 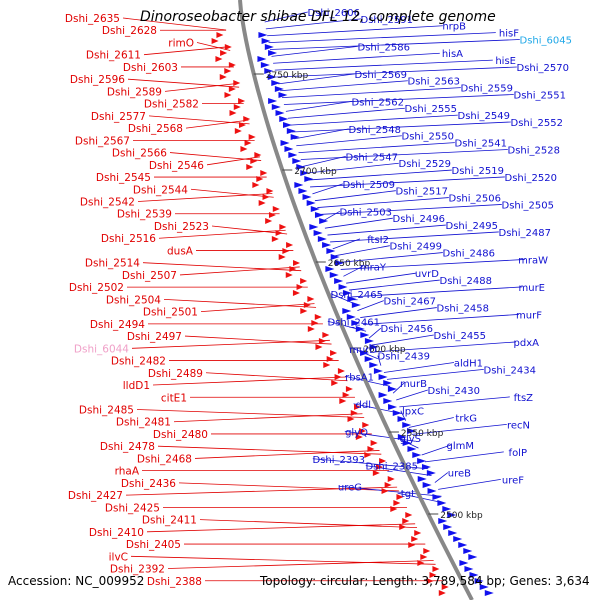 I want to click on gene-label-left: Dshi_2480, so click(x=180, y=435).